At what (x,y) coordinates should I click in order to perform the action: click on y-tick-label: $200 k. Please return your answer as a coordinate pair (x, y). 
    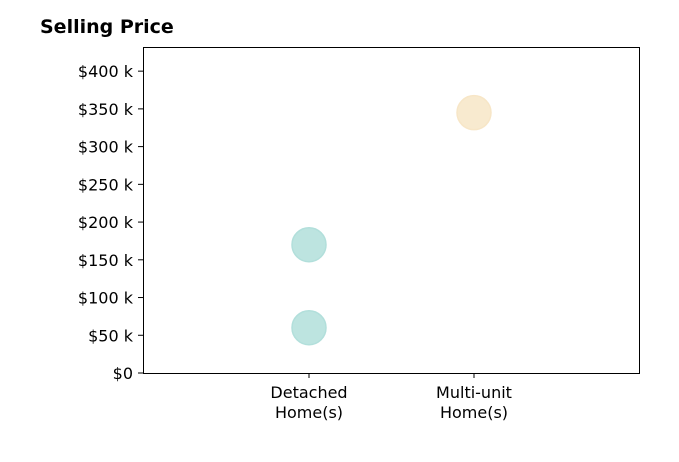
    Looking at the image, I should click on (106, 222).